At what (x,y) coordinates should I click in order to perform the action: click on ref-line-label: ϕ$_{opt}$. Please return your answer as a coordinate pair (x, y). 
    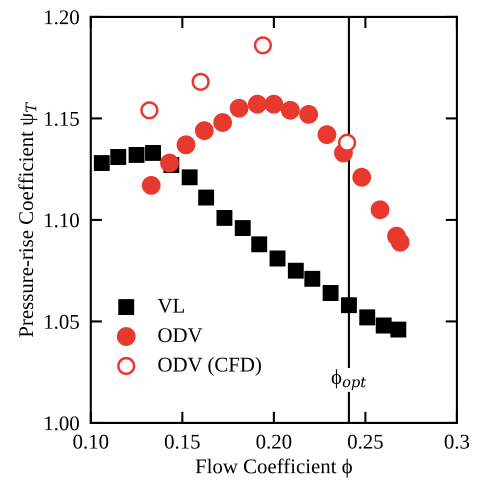
    Looking at the image, I should click on (349, 379).